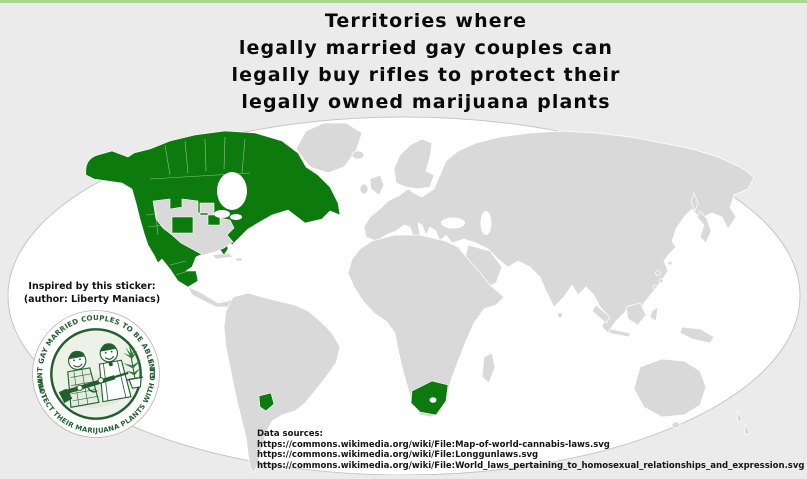 Image resolution: width=807 pixels, height=479 pixels. What do you see at coordinates (670, 263) in the screenshot?
I see `region-taiwan` at bounding box center [670, 263].